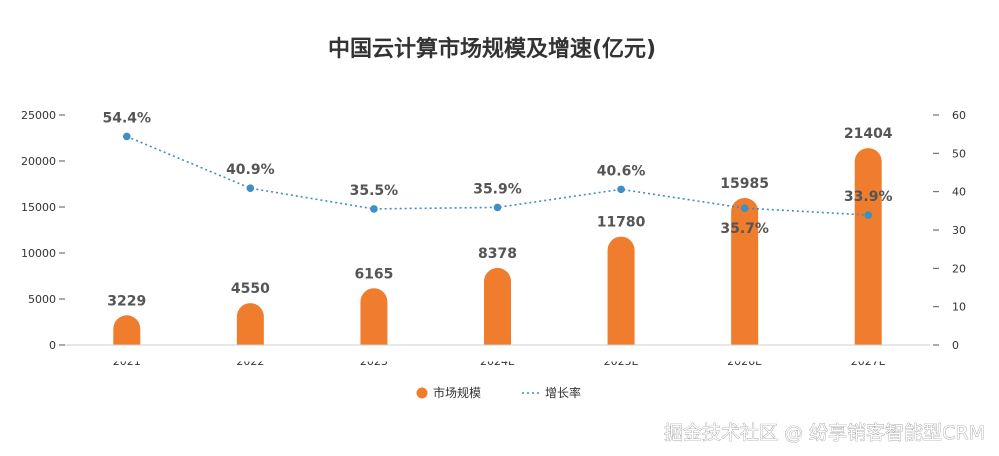 The width and height of the screenshot is (999, 456). Describe the element at coordinates (621, 223) in the screenshot. I see `bar-value-label: 11780` at that location.